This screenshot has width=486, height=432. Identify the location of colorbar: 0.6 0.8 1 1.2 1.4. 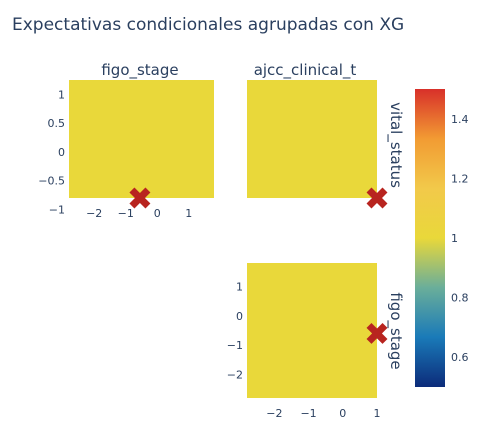
(442, 238).